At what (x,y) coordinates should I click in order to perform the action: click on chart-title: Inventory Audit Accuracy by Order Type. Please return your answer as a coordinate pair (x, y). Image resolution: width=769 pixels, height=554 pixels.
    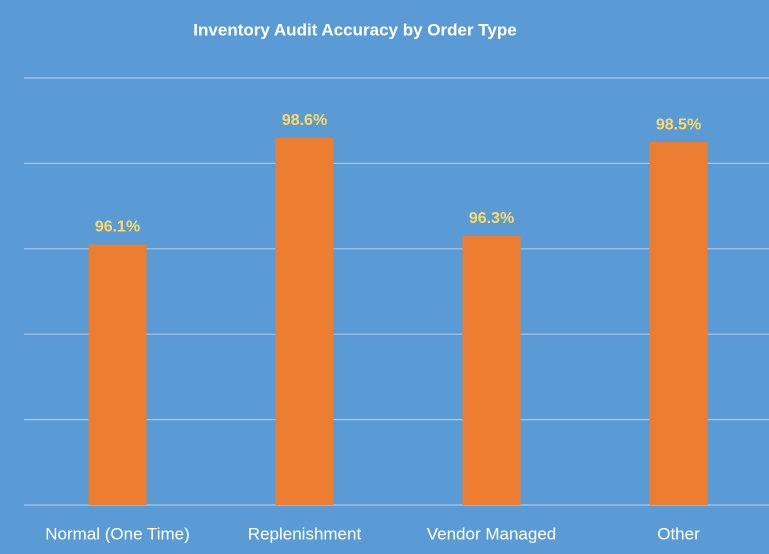
    Looking at the image, I should click on (354, 29).